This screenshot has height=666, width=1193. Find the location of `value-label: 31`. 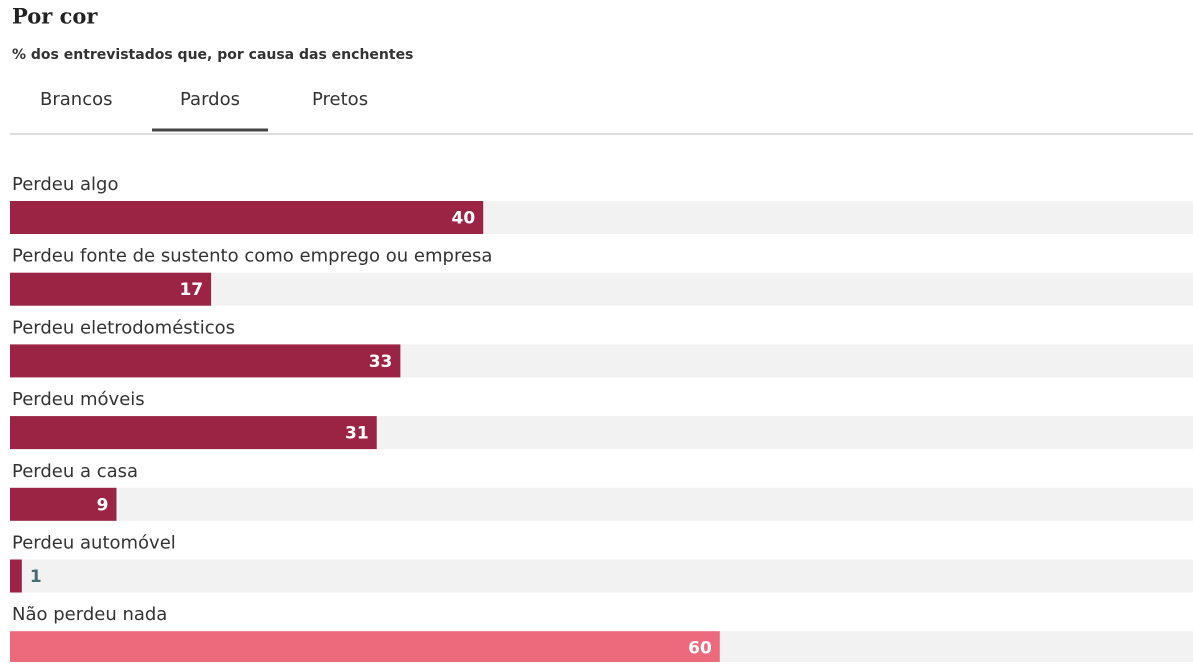

value-label: 31 is located at coordinates (357, 434).